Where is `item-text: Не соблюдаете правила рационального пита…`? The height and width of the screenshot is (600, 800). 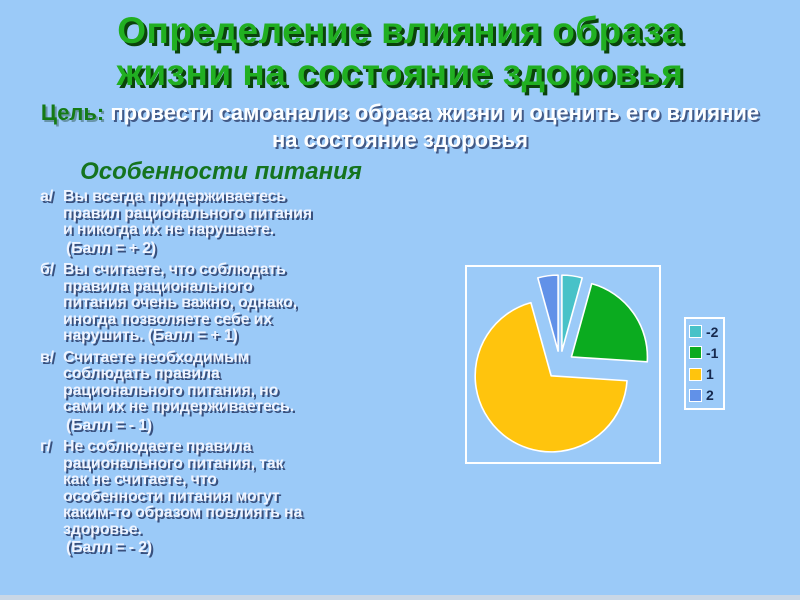 item-text: Не соблюдаете правила рационального пита… is located at coordinates (183, 488).